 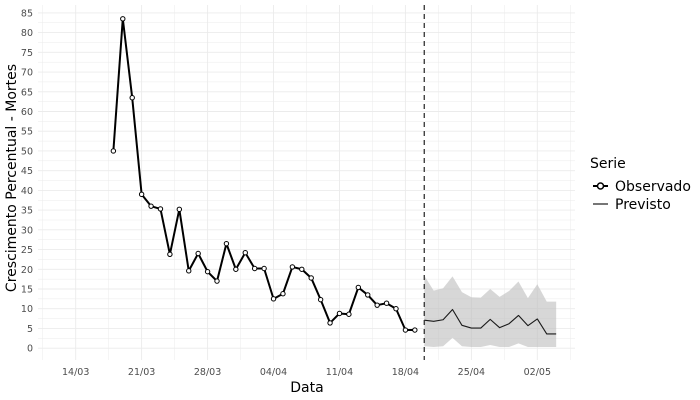 I want to click on y-tick-label: 85, so click(x=27, y=13).